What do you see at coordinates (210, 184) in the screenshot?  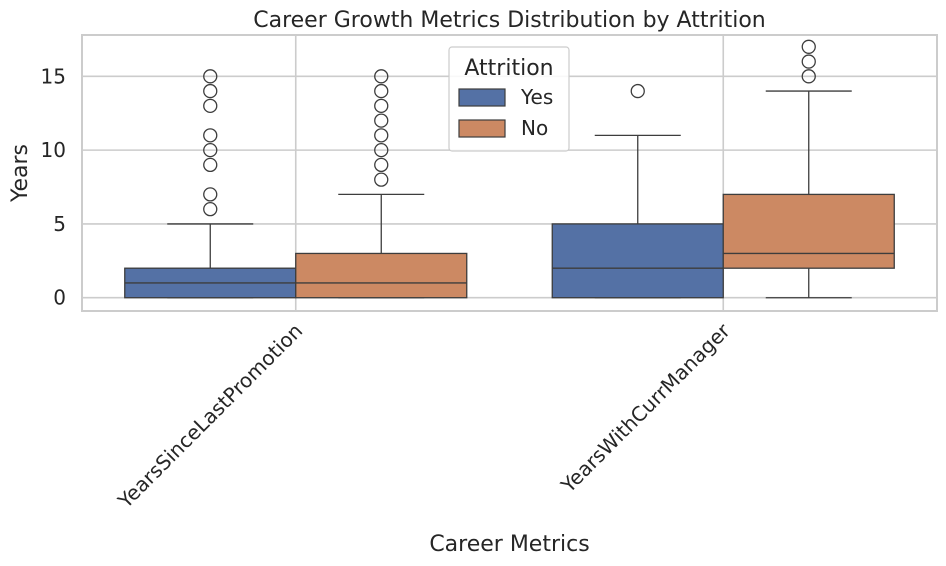 I see `box-Yes-YearsSinceLastPromotion` at bounding box center [210, 184].